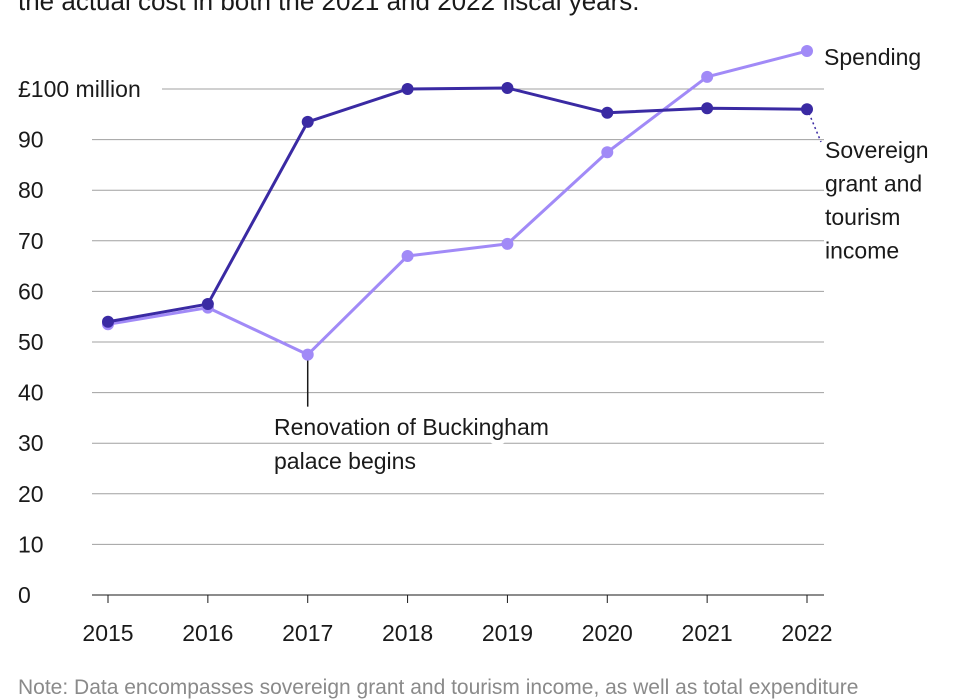 This screenshot has width=980, height=700. What do you see at coordinates (507, 633) in the screenshot?
I see `x-tick-label: 2019` at bounding box center [507, 633].